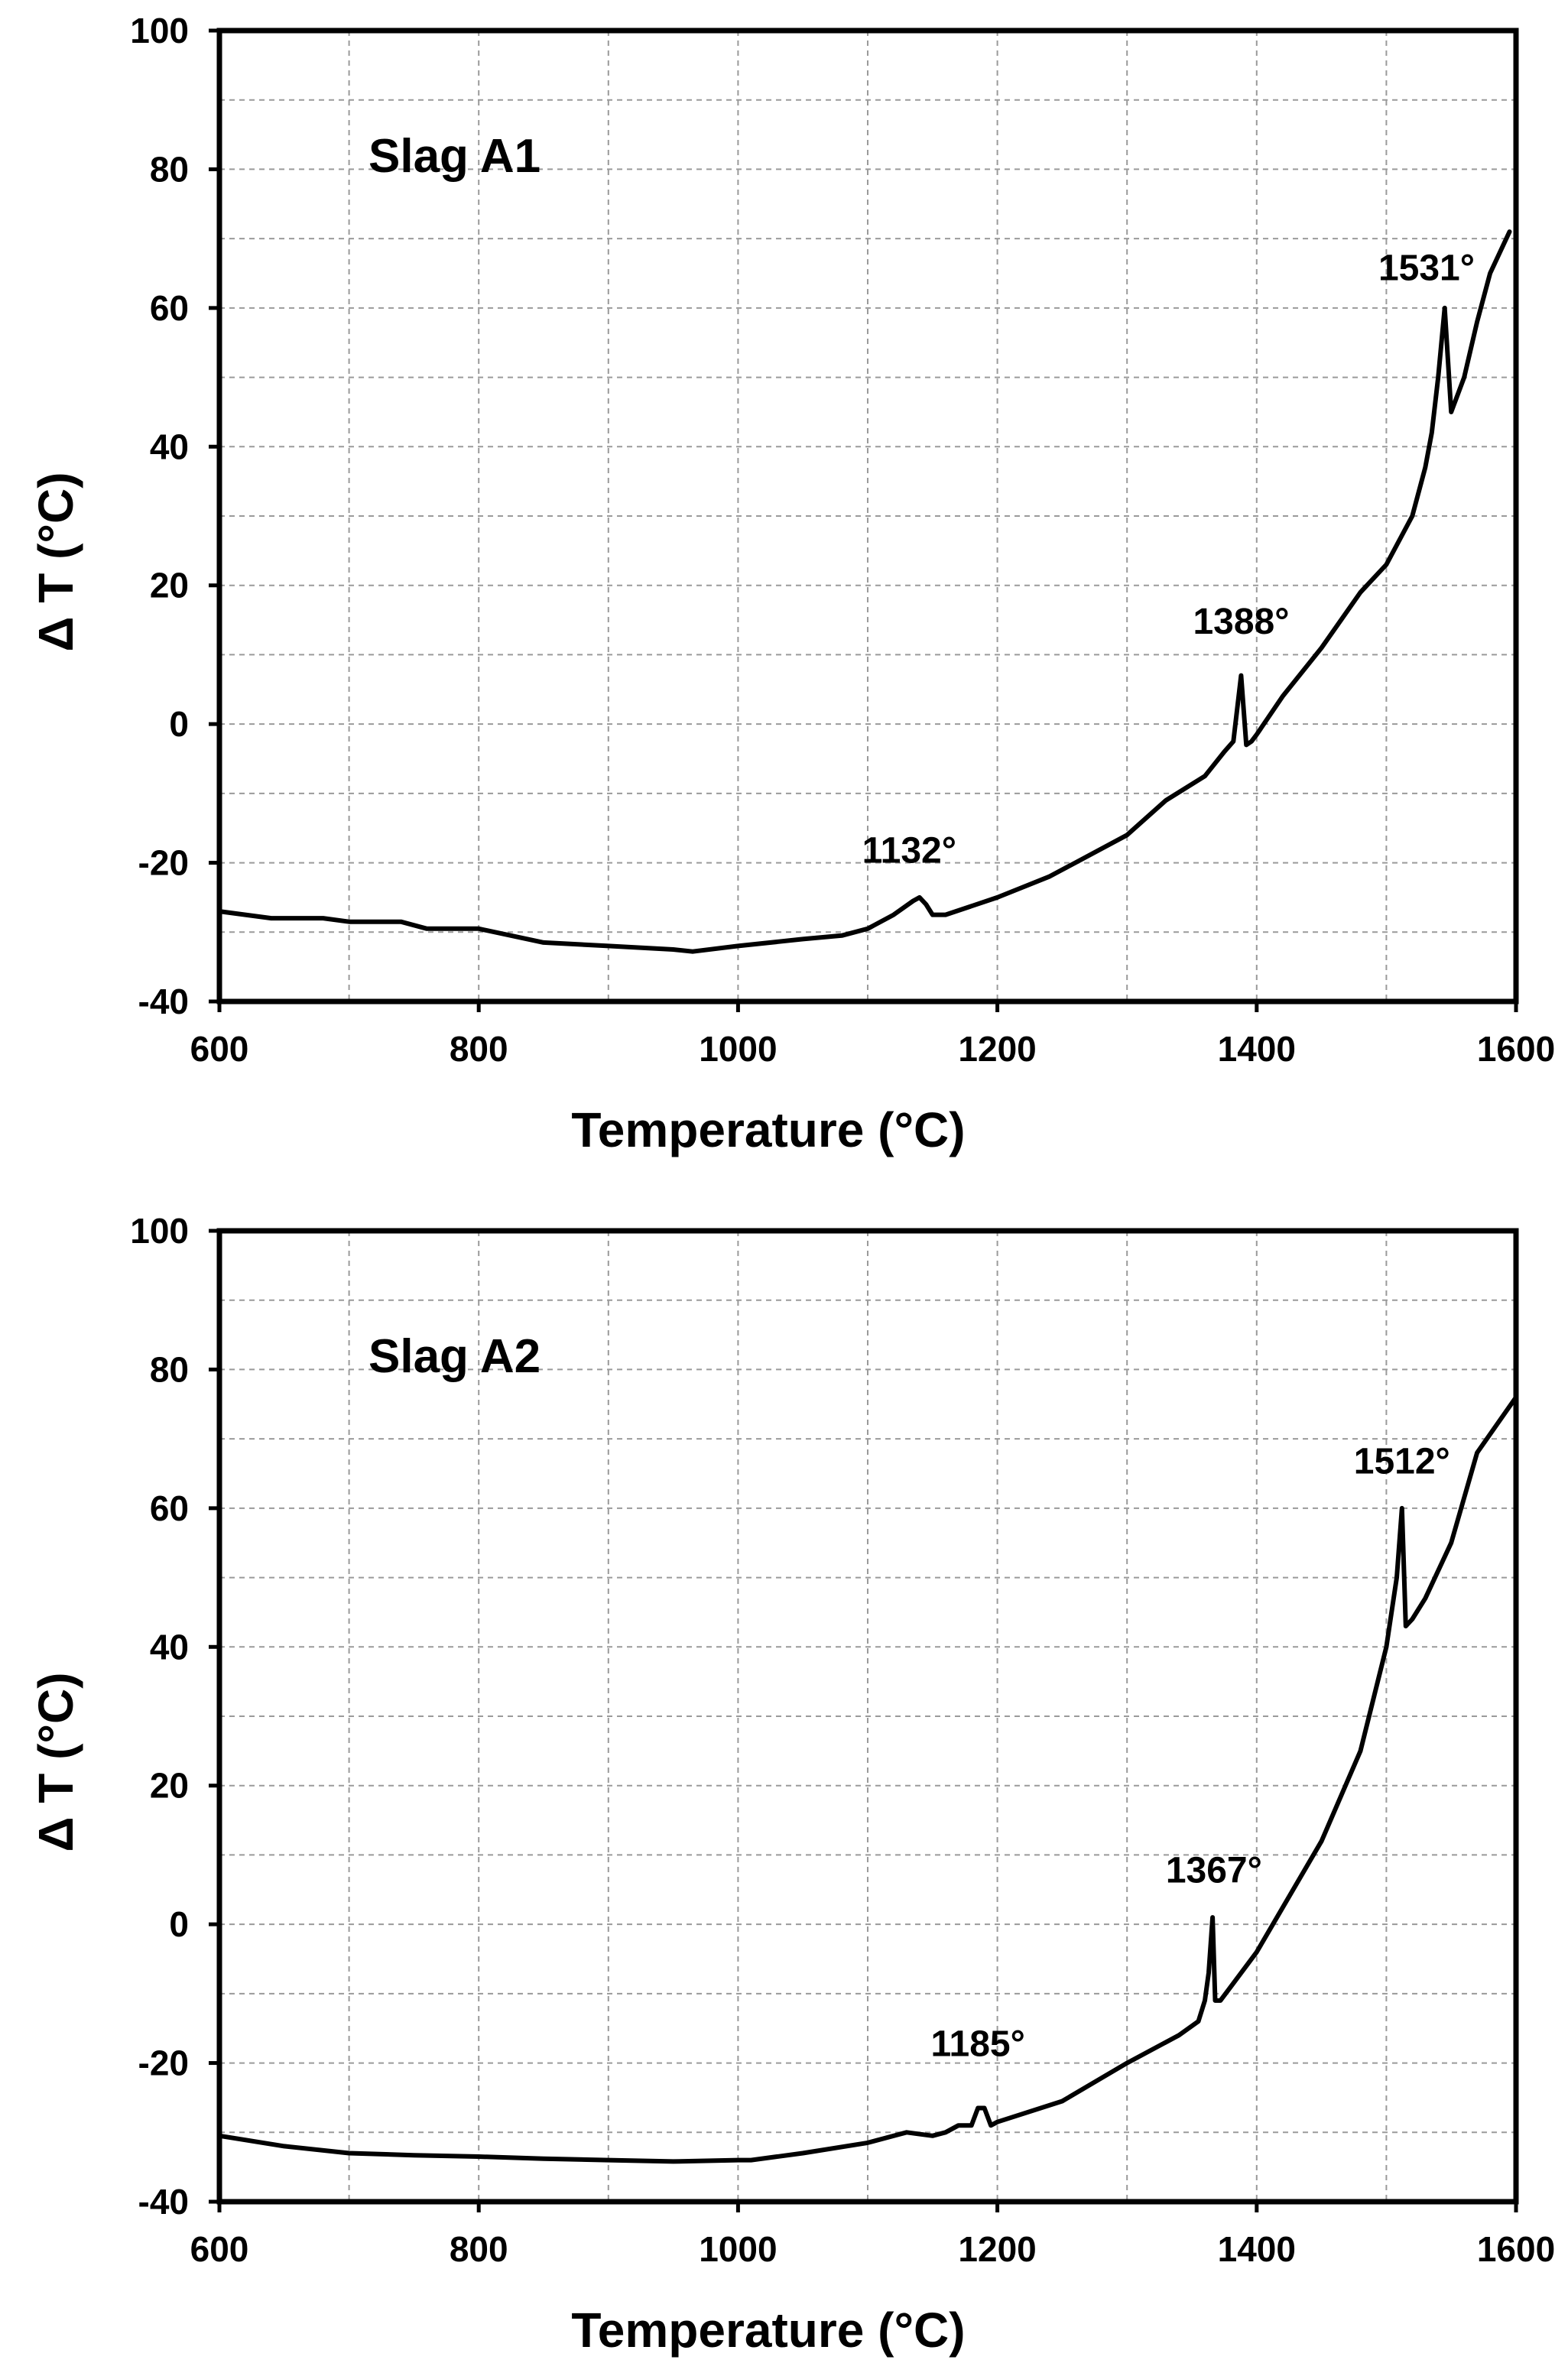 This screenshot has width=1568, height=2376. I want to click on peak-annotation: 1388°, so click(1241, 622).